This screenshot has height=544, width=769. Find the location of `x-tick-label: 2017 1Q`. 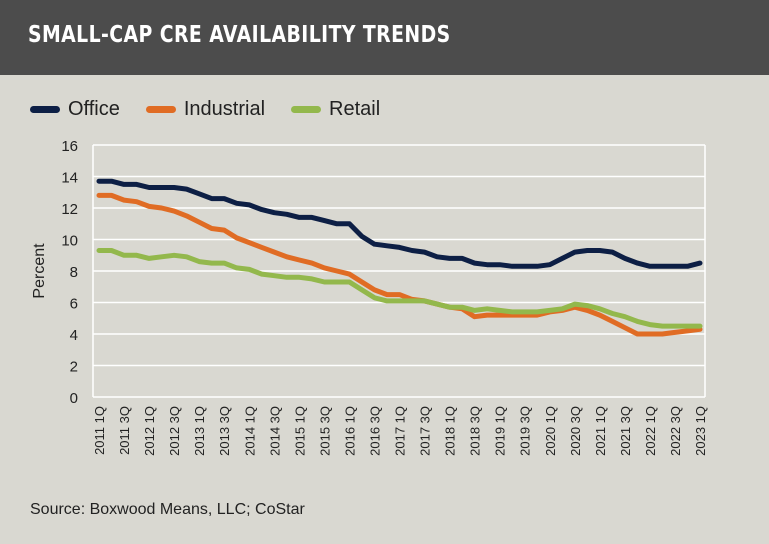

x-tick-label: 2017 1Q is located at coordinates (400, 431).